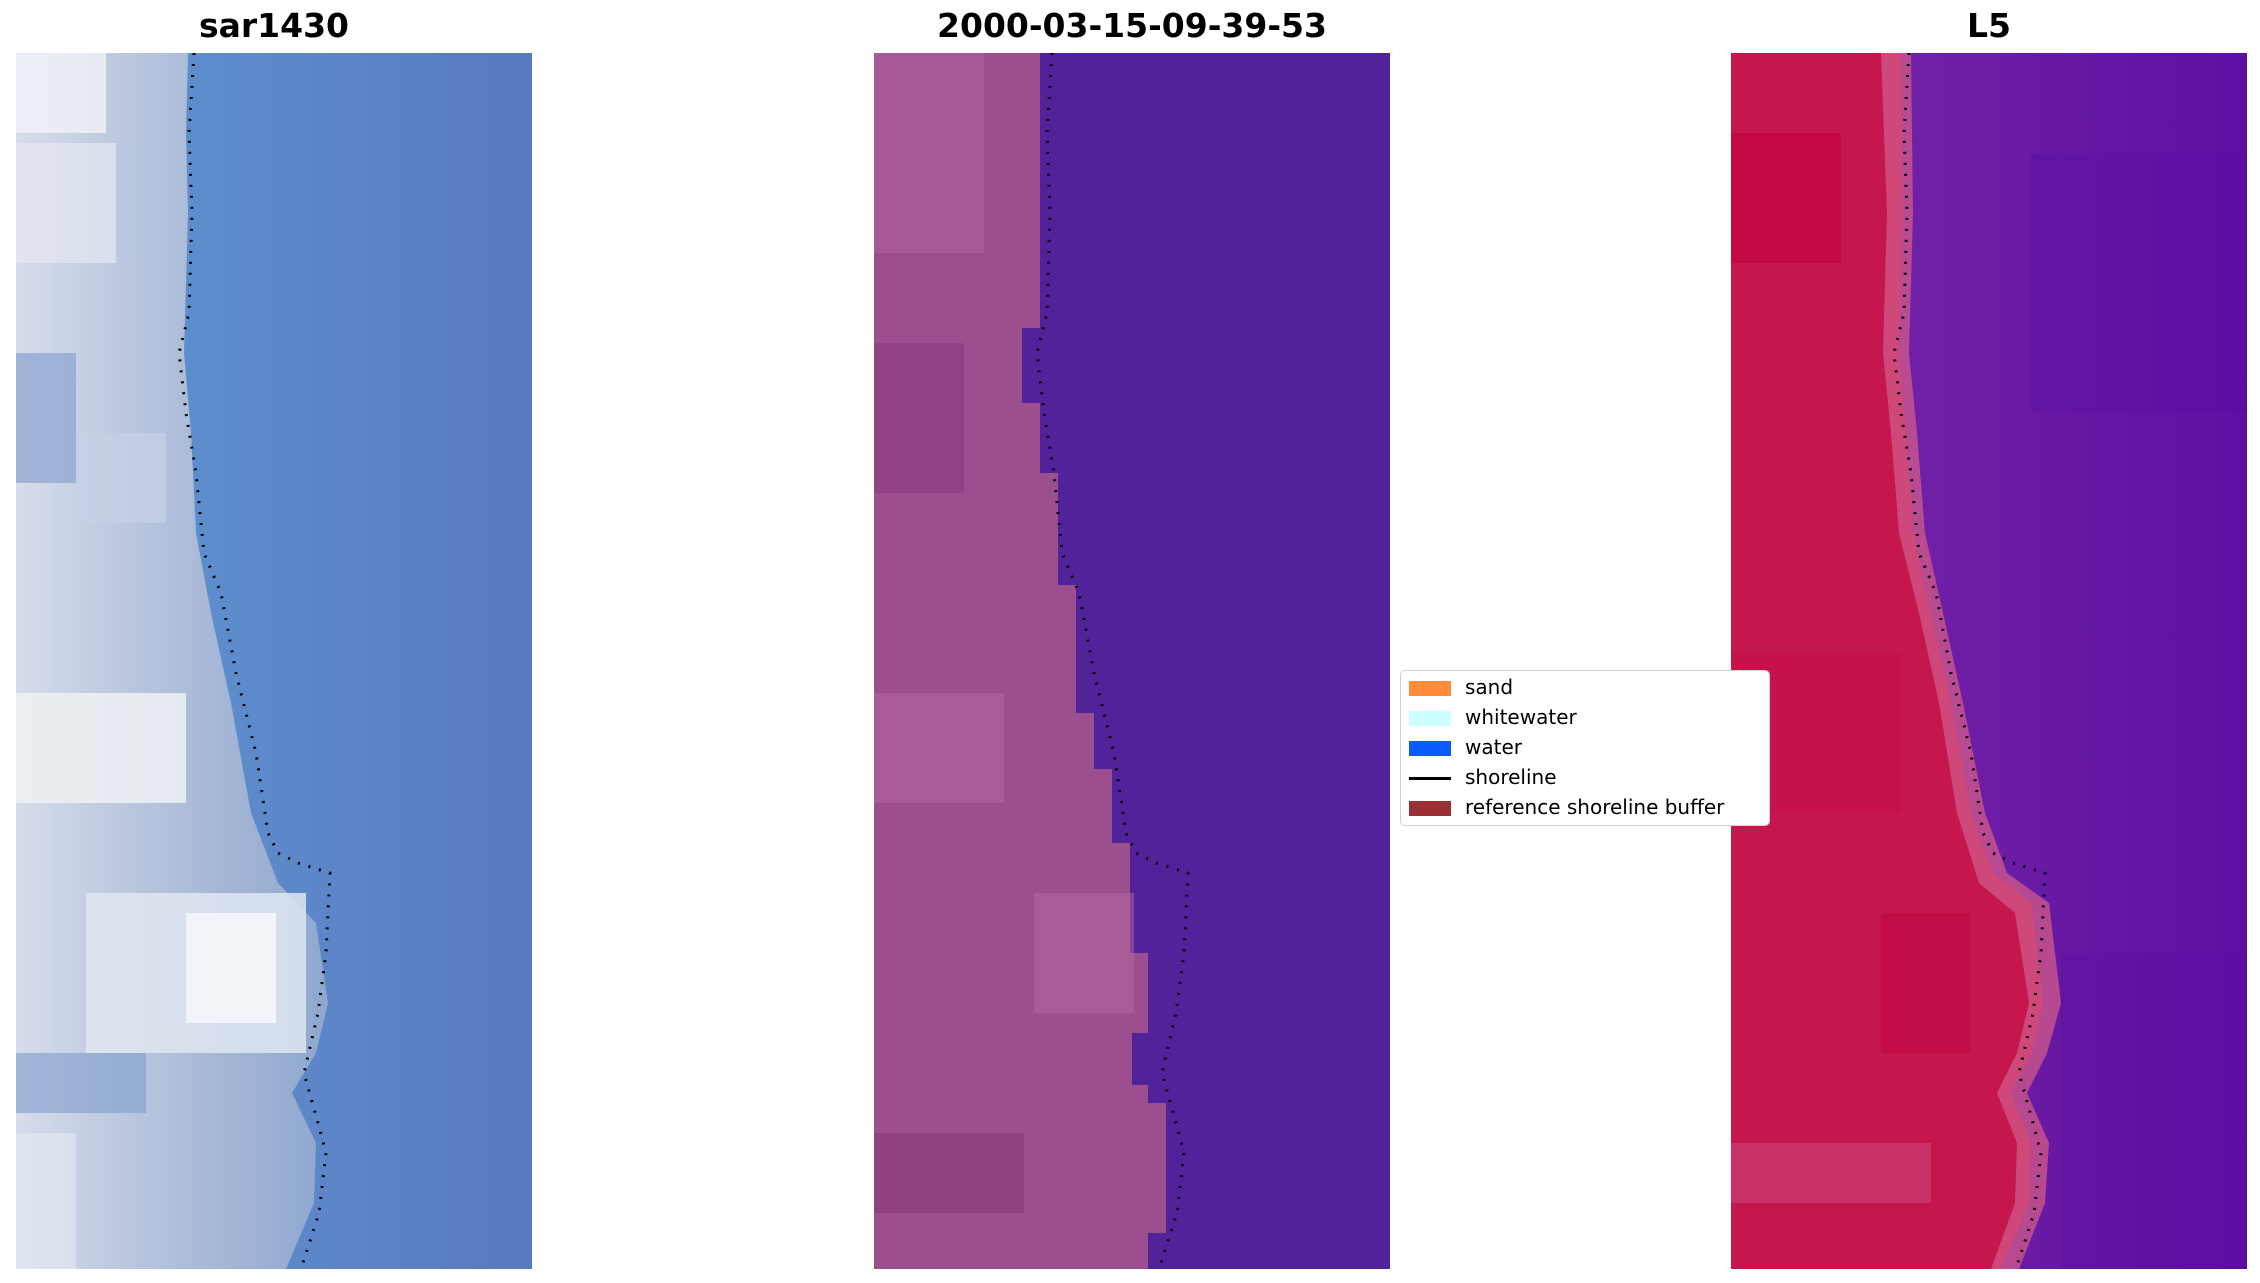  What do you see at coordinates (1521, 717) in the screenshot?
I see `legend-label: whitewater` at bounding box center [1521, 717].